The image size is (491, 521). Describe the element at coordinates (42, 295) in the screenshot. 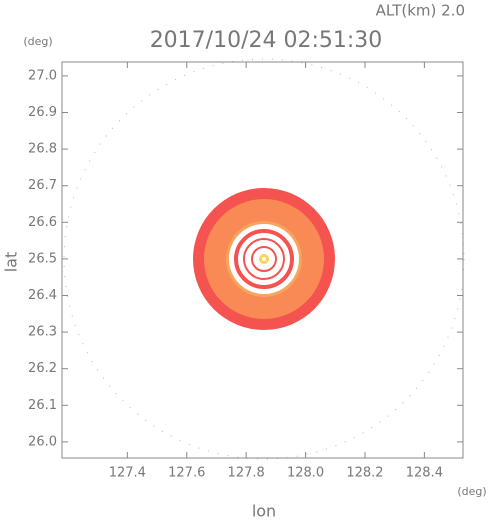

I see `y-tick-label: 26.4` at that location.